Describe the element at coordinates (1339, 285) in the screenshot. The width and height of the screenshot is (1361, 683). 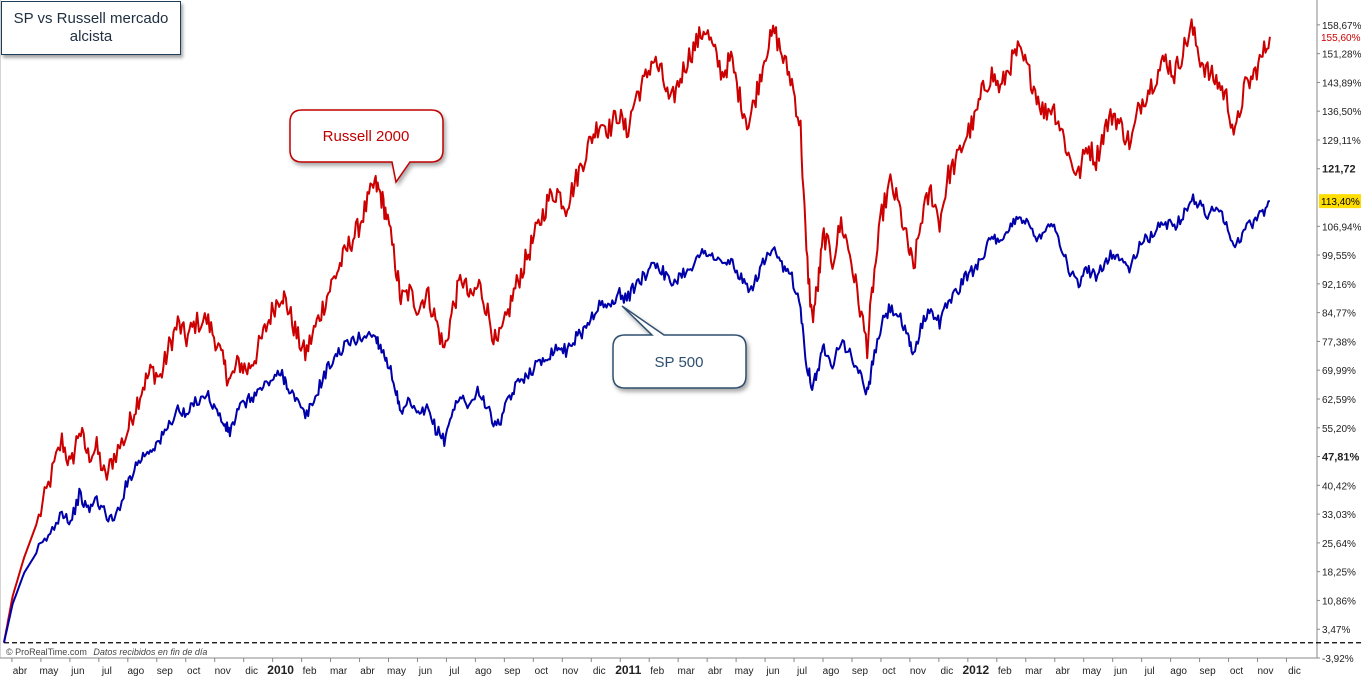
I see `y-tick-label: 92,16%` at that location.